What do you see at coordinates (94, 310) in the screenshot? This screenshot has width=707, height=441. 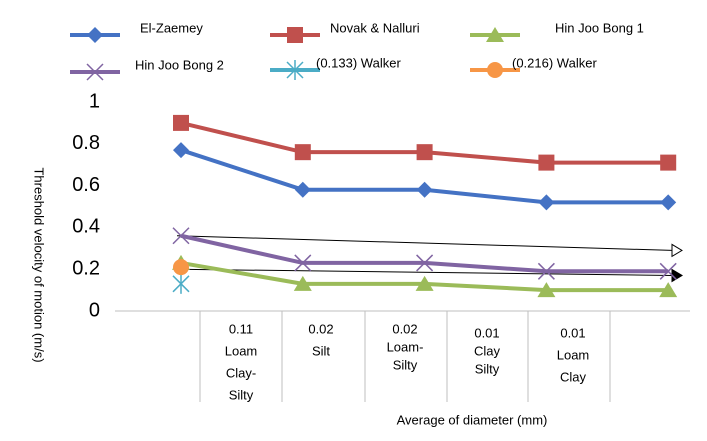 I see `y-tick-label: 0` at bounding box center [94, 310].